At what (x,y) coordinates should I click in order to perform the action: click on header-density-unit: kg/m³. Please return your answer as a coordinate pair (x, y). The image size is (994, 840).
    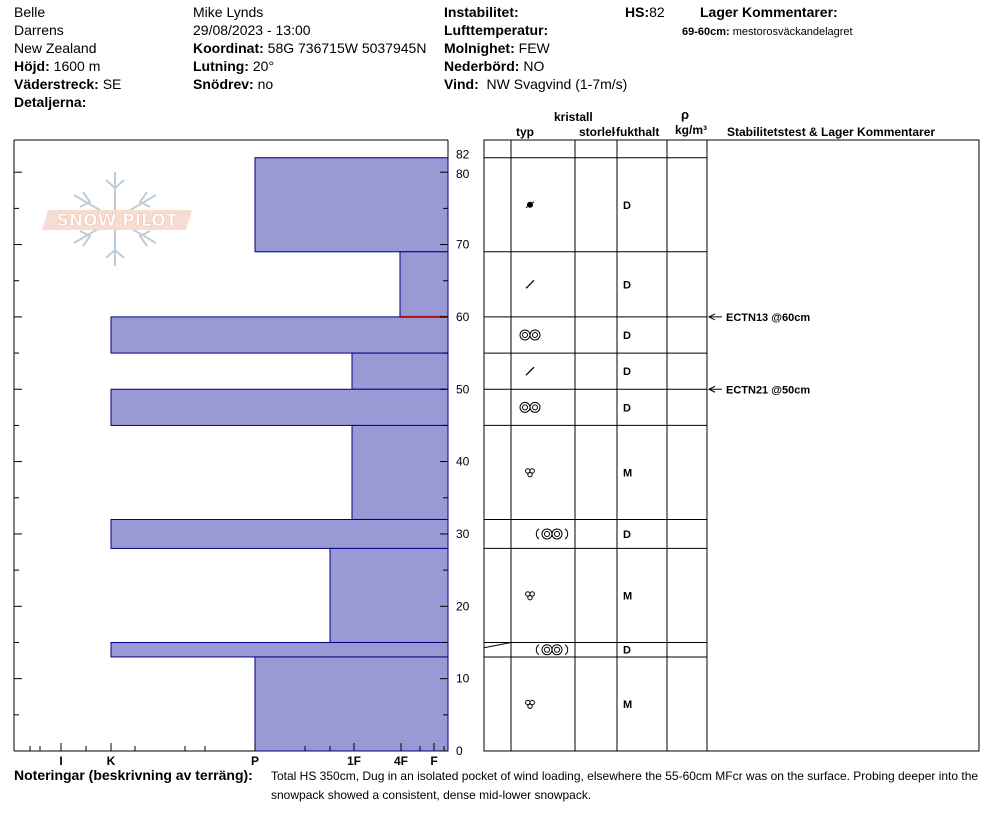
    Looking at the image, I should click on (691, 130).